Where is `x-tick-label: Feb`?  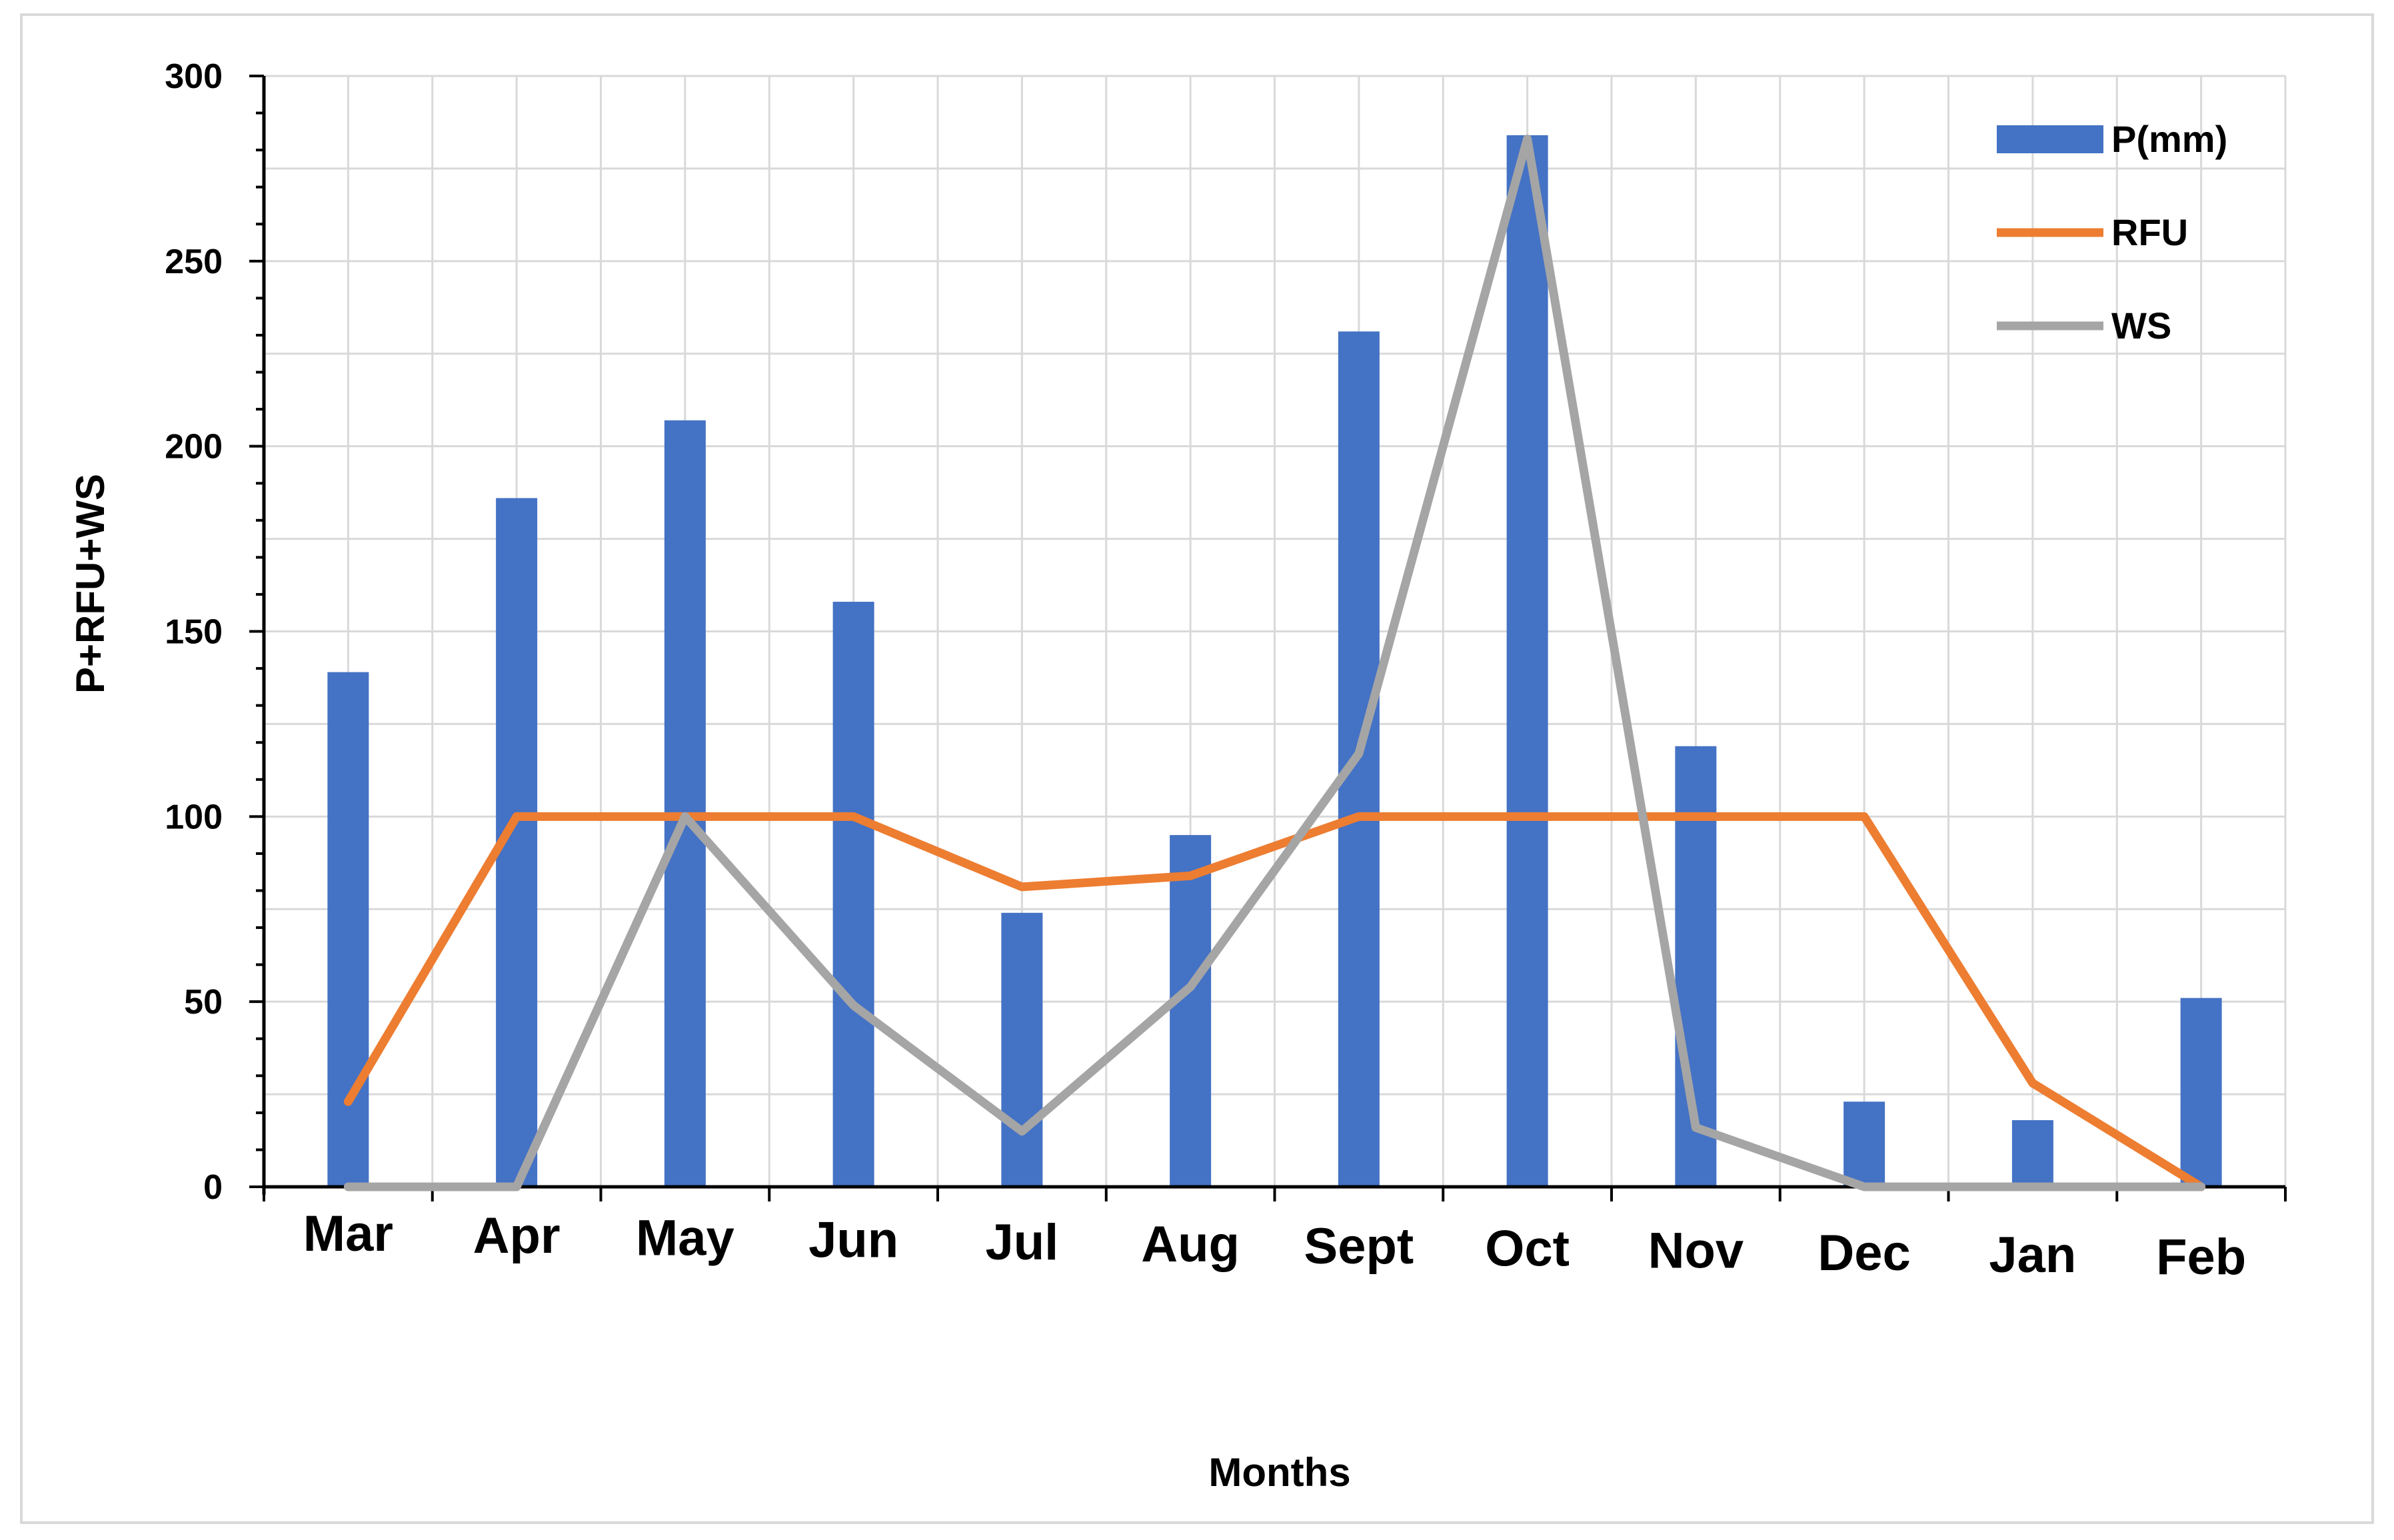 x-tick-label: Feb is located at coordinates (2201, 1257).